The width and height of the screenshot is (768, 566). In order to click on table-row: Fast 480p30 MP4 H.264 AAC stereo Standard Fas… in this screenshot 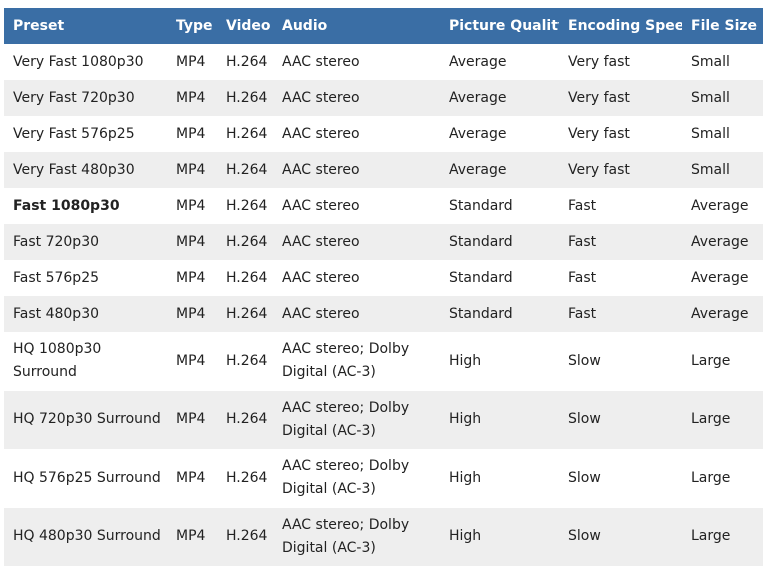, I will do `click(383, 314)`.